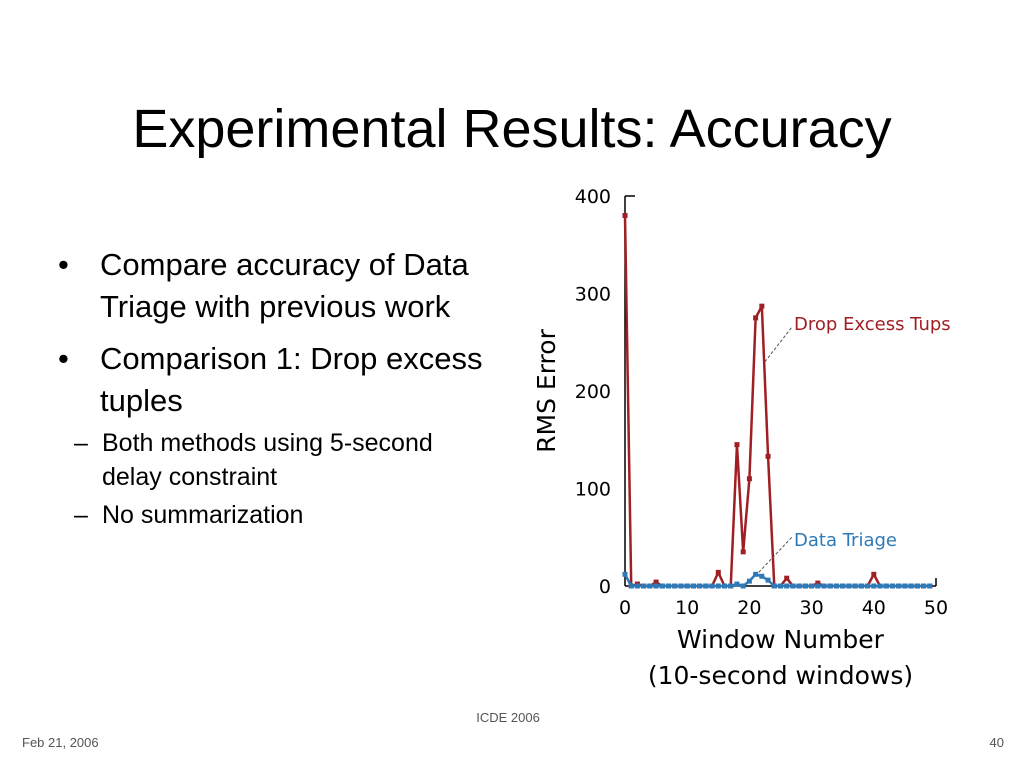 This screenshot has width=1024, height=768. What do you see at coordinates (593, 197) in the screenshot?
I see `y-tick-label: 400` at bounding box center [593, 197].